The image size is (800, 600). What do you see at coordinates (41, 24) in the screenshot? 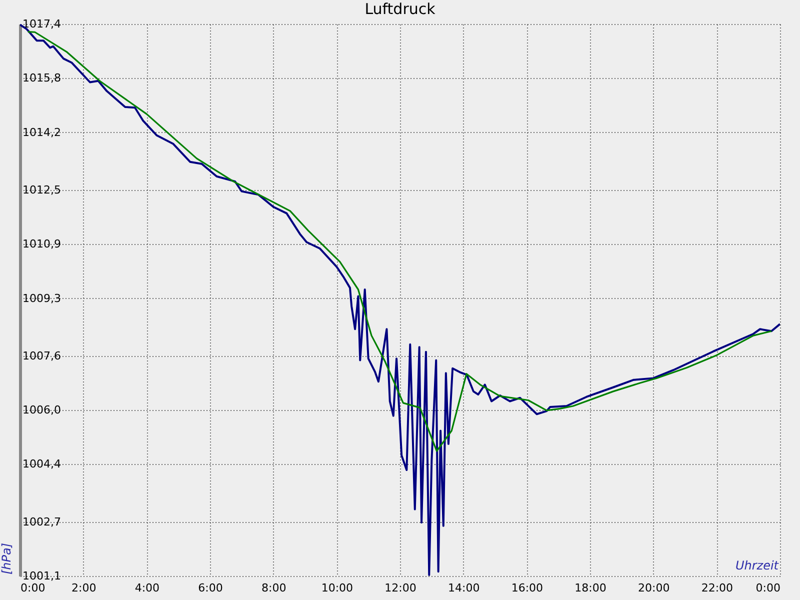
I see `y-tick-label: 1017,4` at bounding box center [41, 24].